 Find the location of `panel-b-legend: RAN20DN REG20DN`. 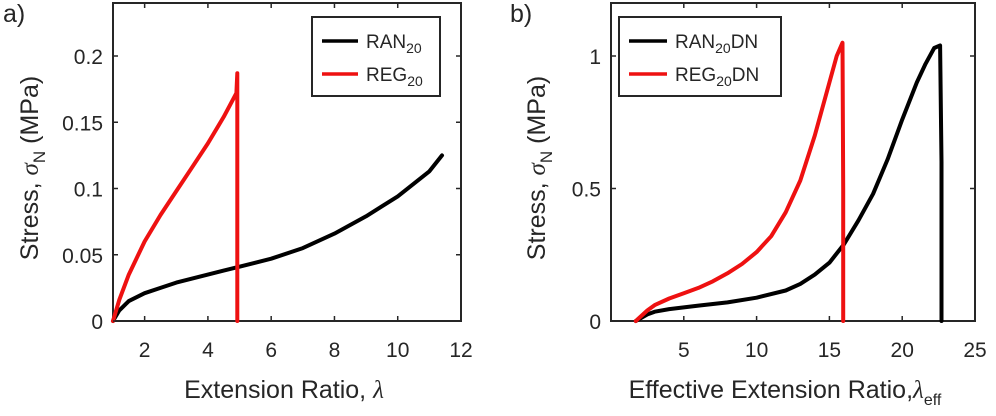

panel-b-legend: RAN20DN REG20DN is located at coordinates (700, 56).